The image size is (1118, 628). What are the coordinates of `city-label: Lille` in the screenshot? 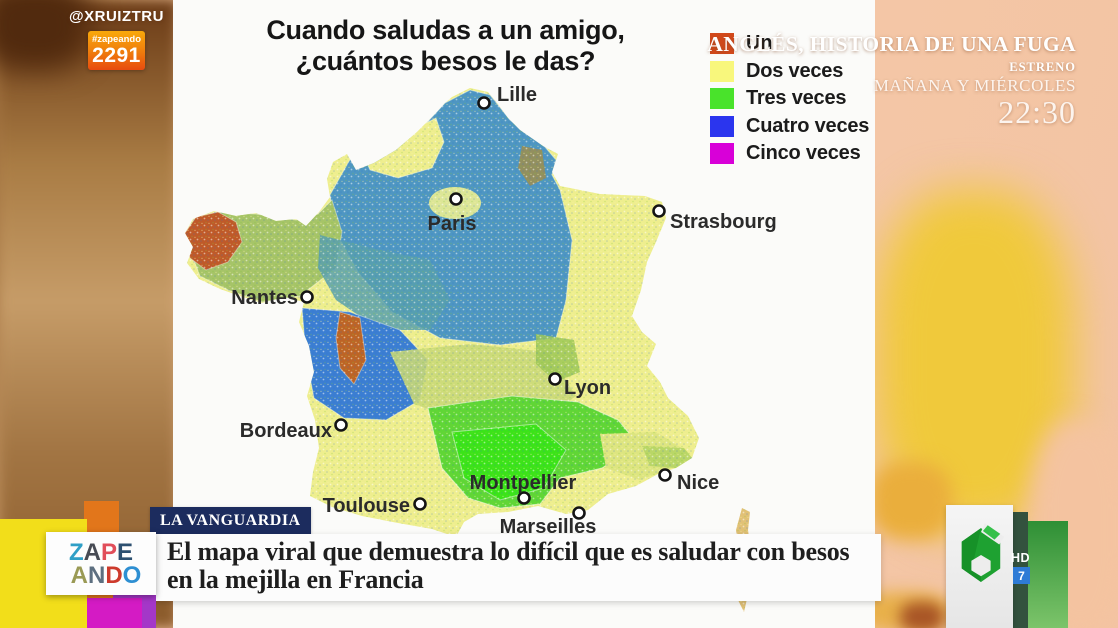 It's located at (517, 95).